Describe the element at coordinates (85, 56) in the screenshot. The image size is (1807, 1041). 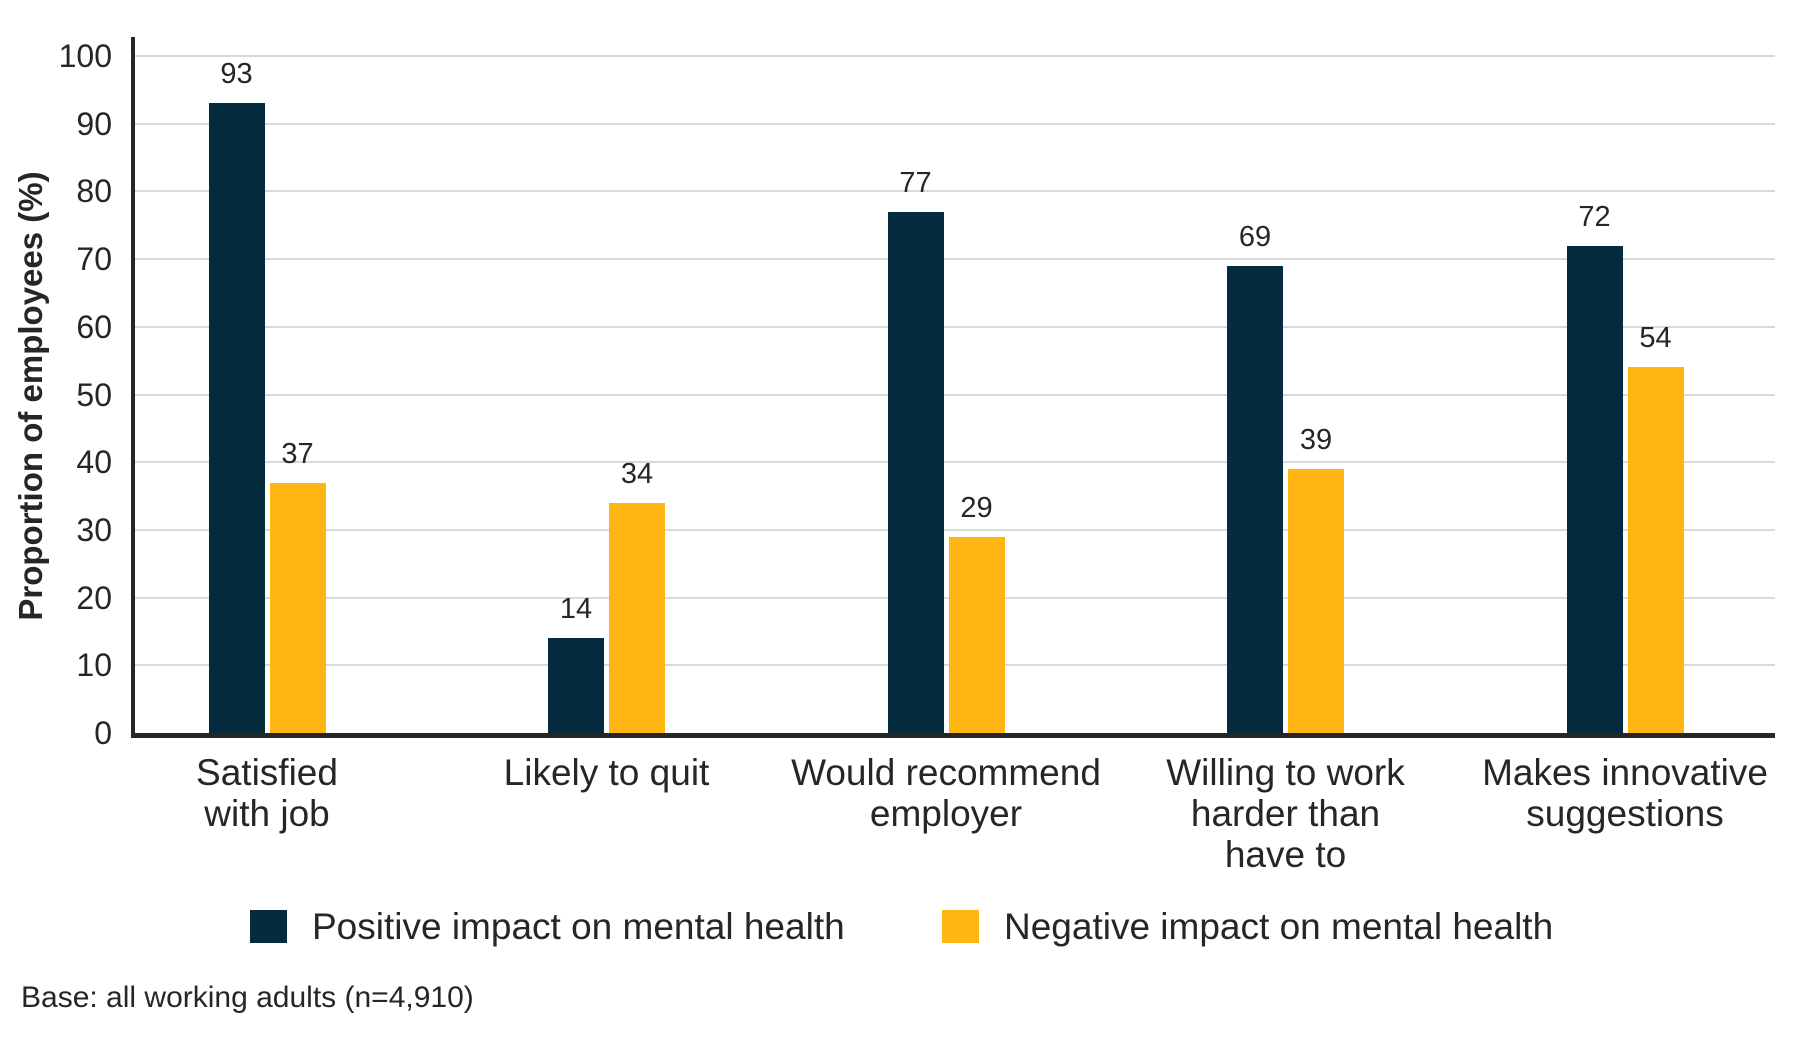
I see `y-tick-label-100: 100` at that location.